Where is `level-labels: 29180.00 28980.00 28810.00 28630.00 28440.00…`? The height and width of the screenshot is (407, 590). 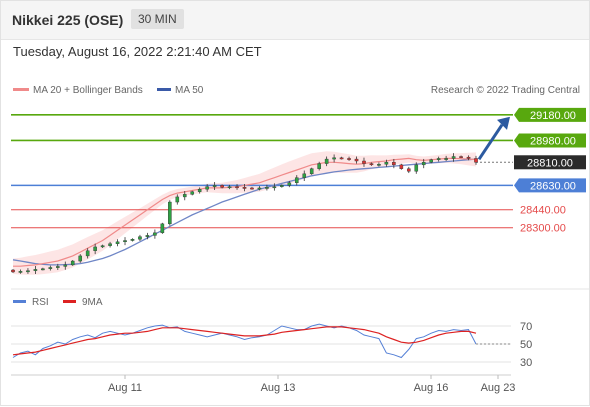
level-labels: 29180.00 28980.00 28810.00 28630.00 28440.00… is located at coordinates (550, 171).